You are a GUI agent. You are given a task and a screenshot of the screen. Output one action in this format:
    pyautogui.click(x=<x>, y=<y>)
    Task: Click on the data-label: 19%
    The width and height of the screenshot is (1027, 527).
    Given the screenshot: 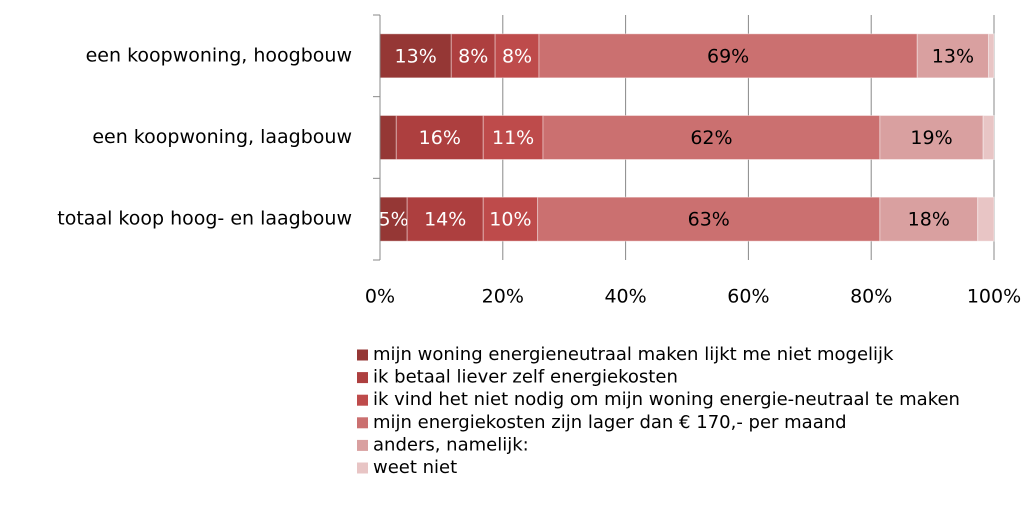 What is the action you would take?
    pyautogui.click(x=931, y=138)
    